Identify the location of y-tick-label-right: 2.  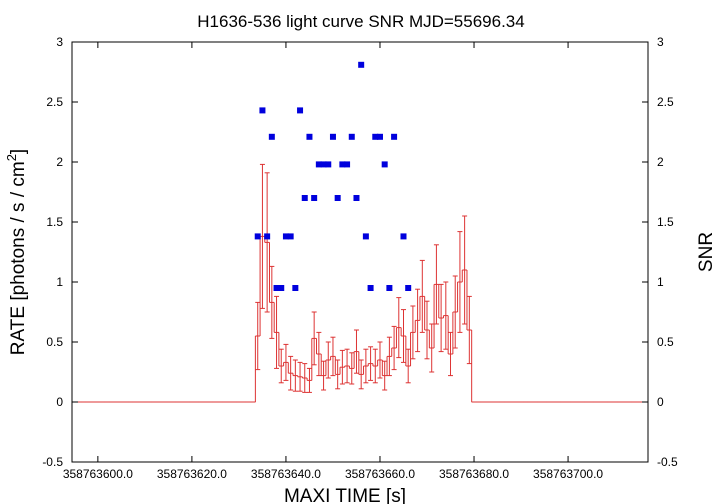
(660, 162).